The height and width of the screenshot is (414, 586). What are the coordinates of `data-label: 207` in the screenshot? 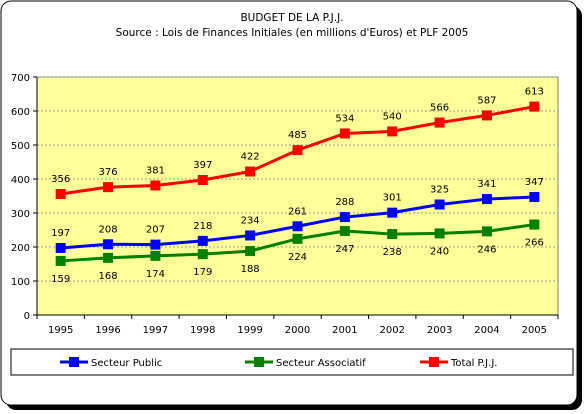 It's located at (155, 230).